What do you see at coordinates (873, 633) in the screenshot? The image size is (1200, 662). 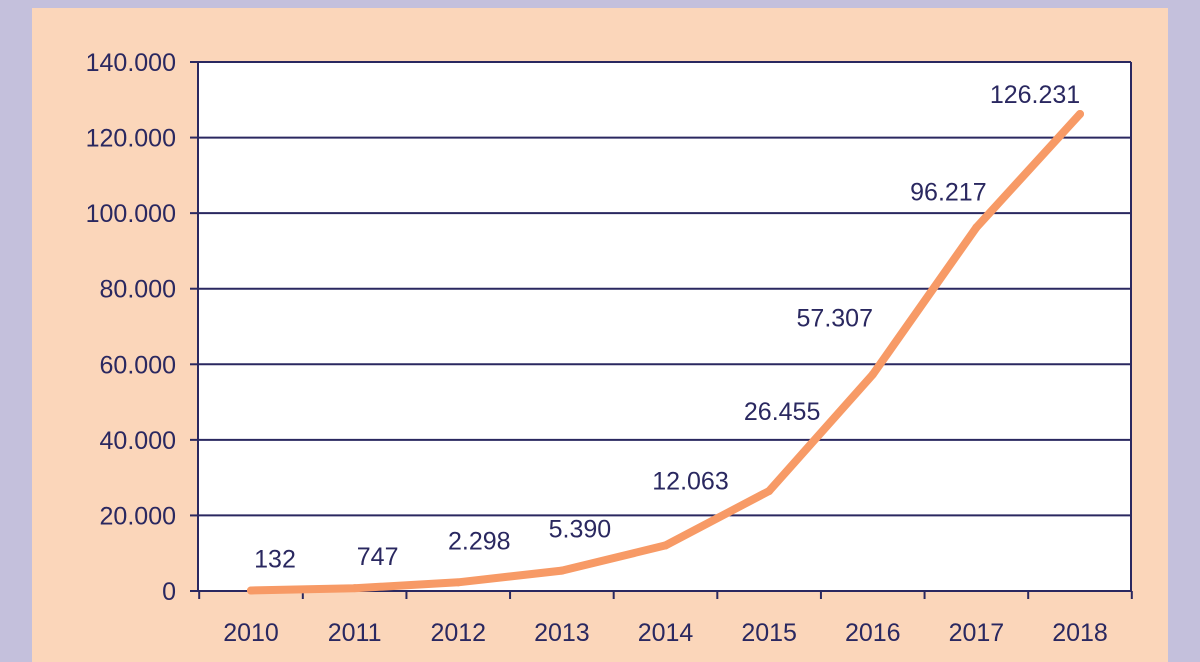 I see `x-tick-label: 2016` at bounding box center [873, 633].